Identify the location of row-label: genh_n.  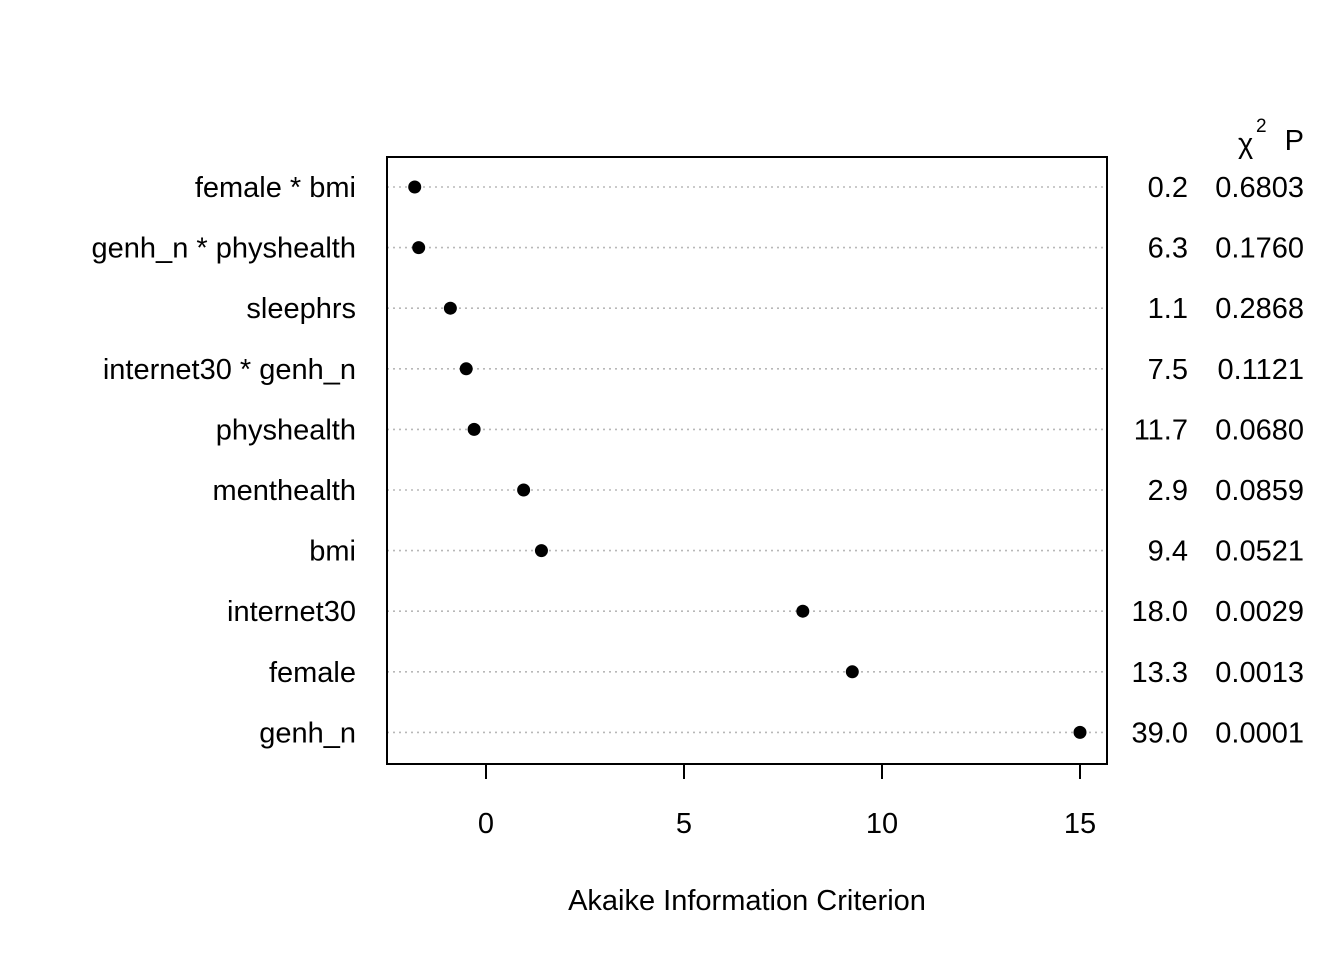
(307, 733).